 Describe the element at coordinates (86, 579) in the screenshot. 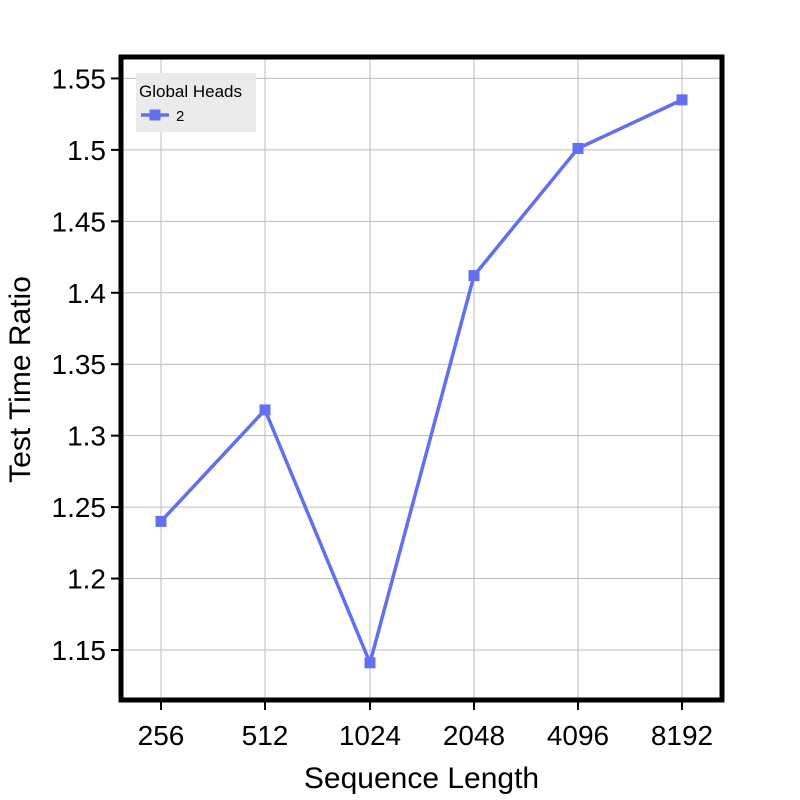

I see `y-tick-label: 1.2` at that location.